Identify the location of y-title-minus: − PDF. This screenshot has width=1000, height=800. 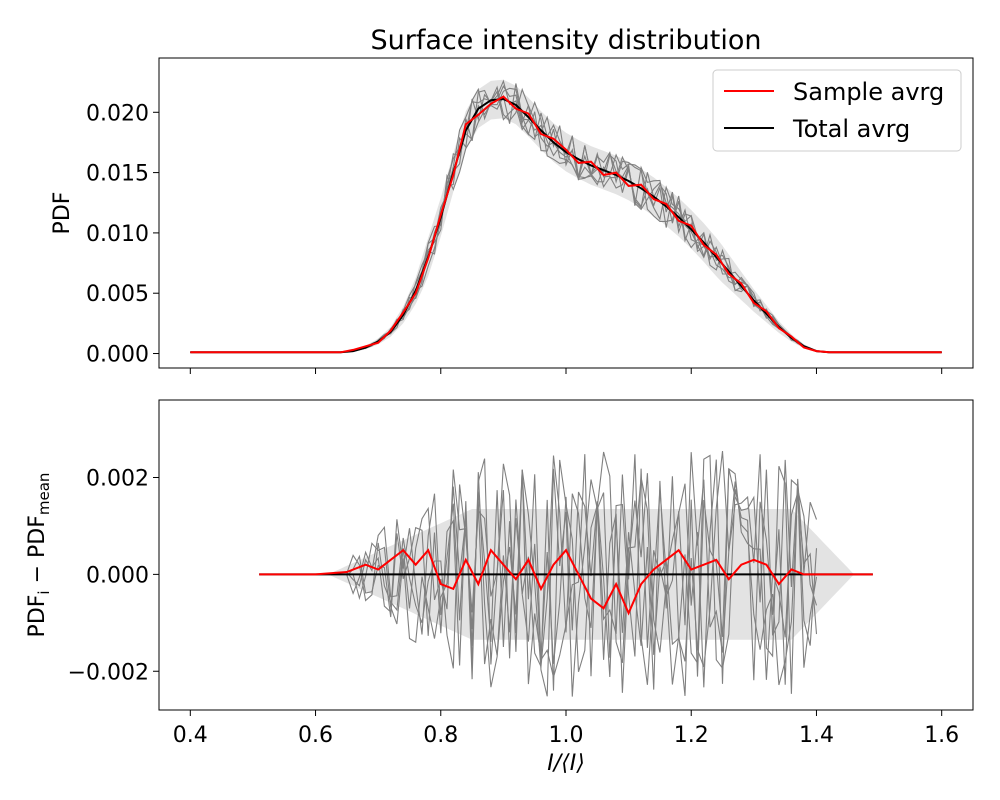
(37, 552).